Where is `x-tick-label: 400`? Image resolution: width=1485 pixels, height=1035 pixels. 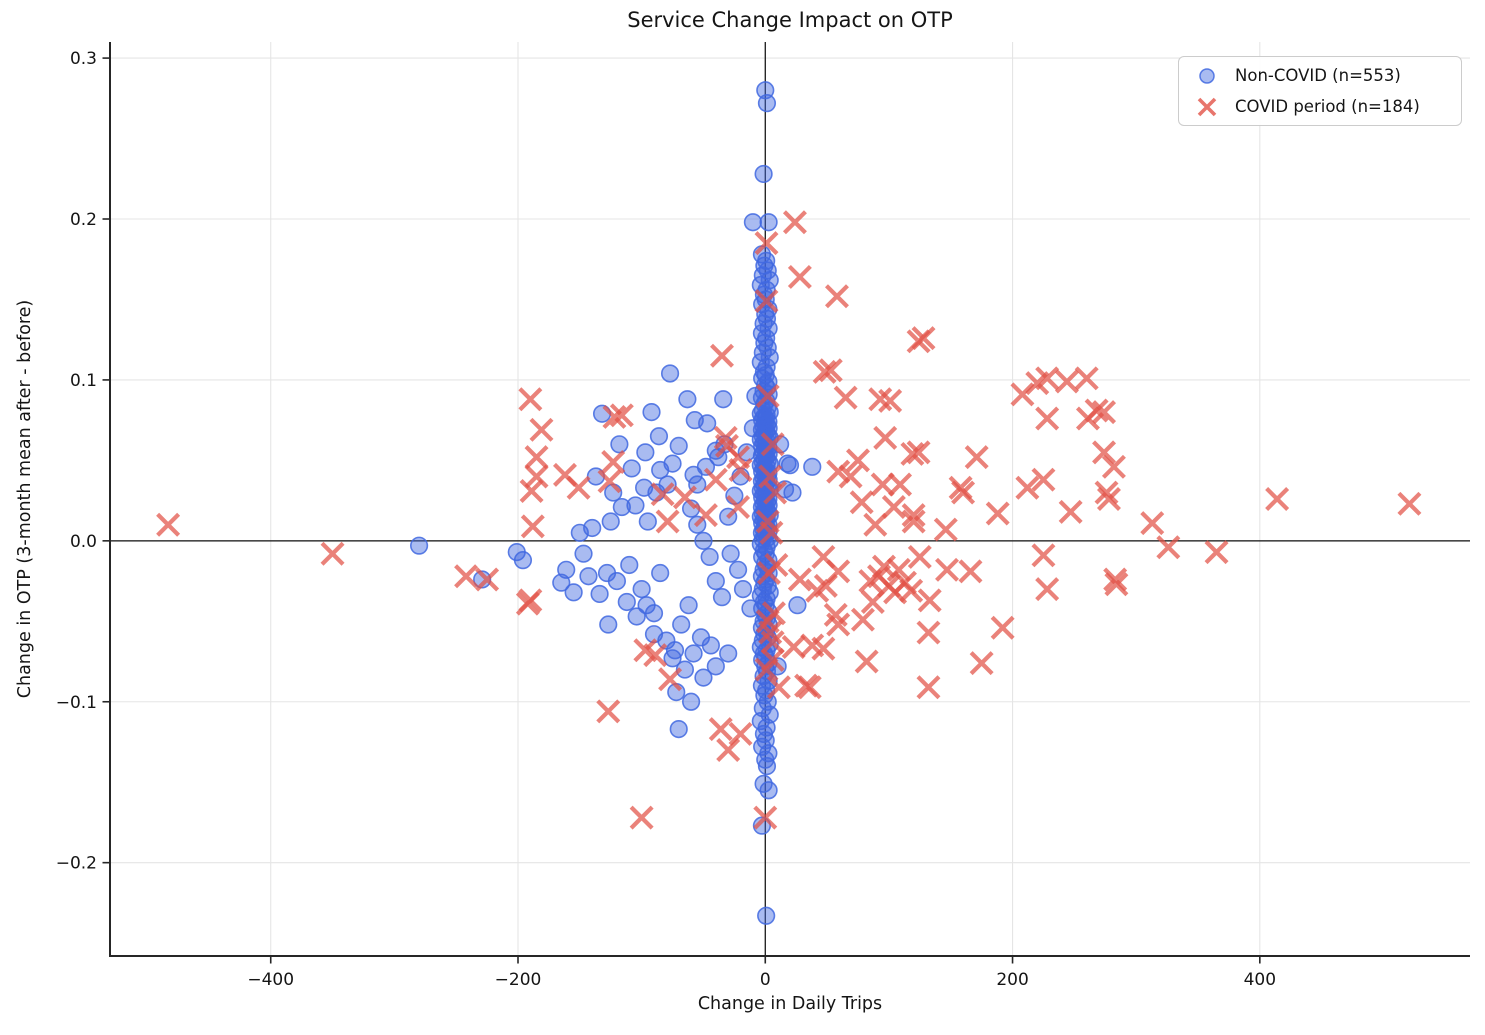 x-tick-label: 400 is located at coordinates (1260, 980).